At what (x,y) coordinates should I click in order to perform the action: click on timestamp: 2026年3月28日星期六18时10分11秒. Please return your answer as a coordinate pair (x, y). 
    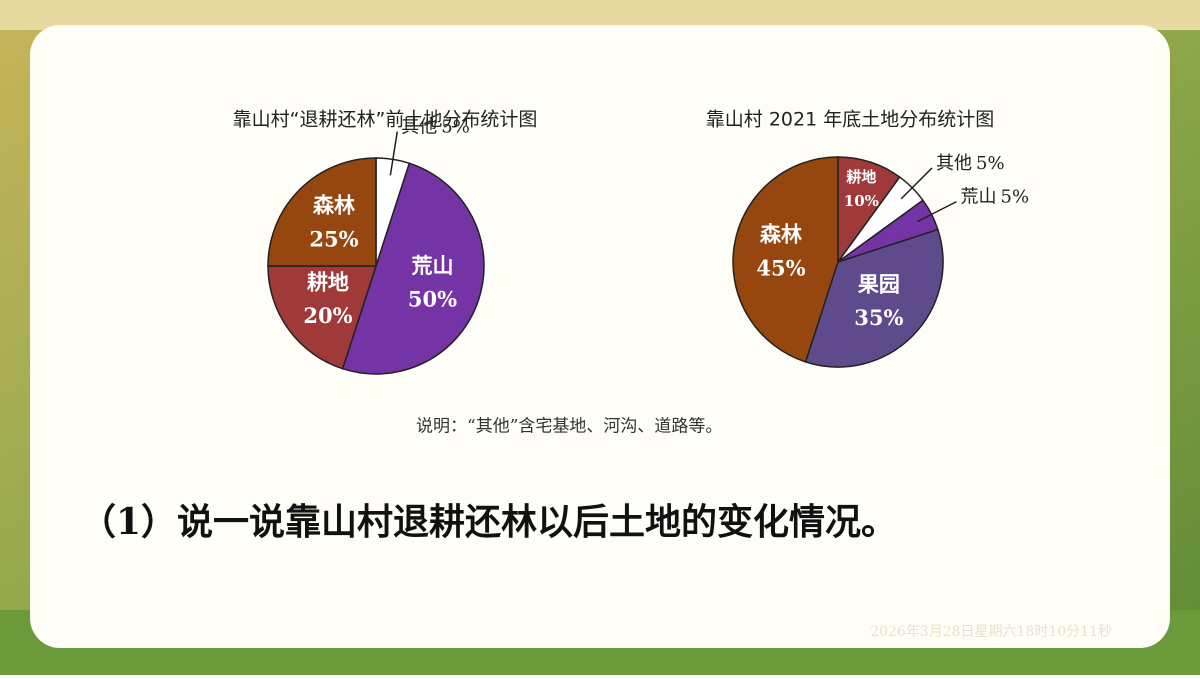
    Looking at the image, I should click on (991, 632).